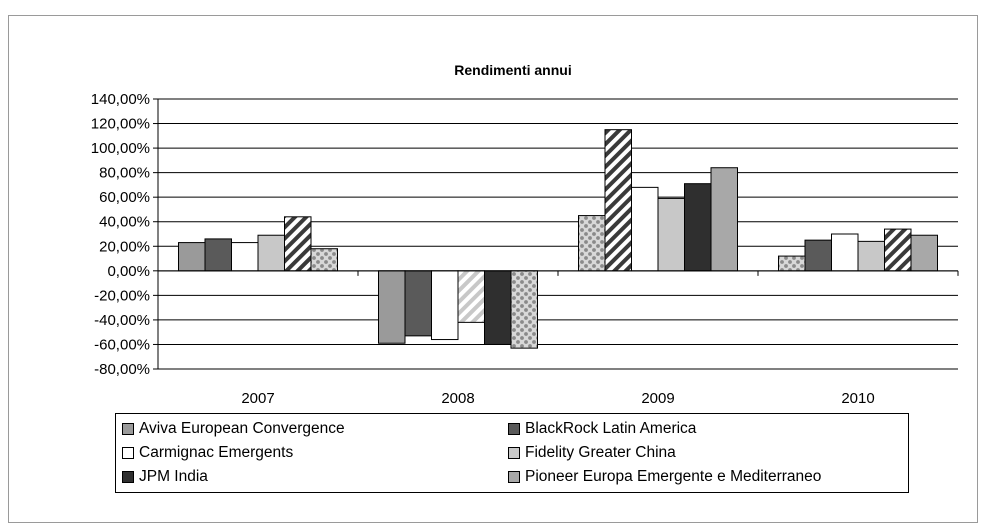 The image size is (988, 530). I want to click on x-tick-label: 2008, so click(457, 398).